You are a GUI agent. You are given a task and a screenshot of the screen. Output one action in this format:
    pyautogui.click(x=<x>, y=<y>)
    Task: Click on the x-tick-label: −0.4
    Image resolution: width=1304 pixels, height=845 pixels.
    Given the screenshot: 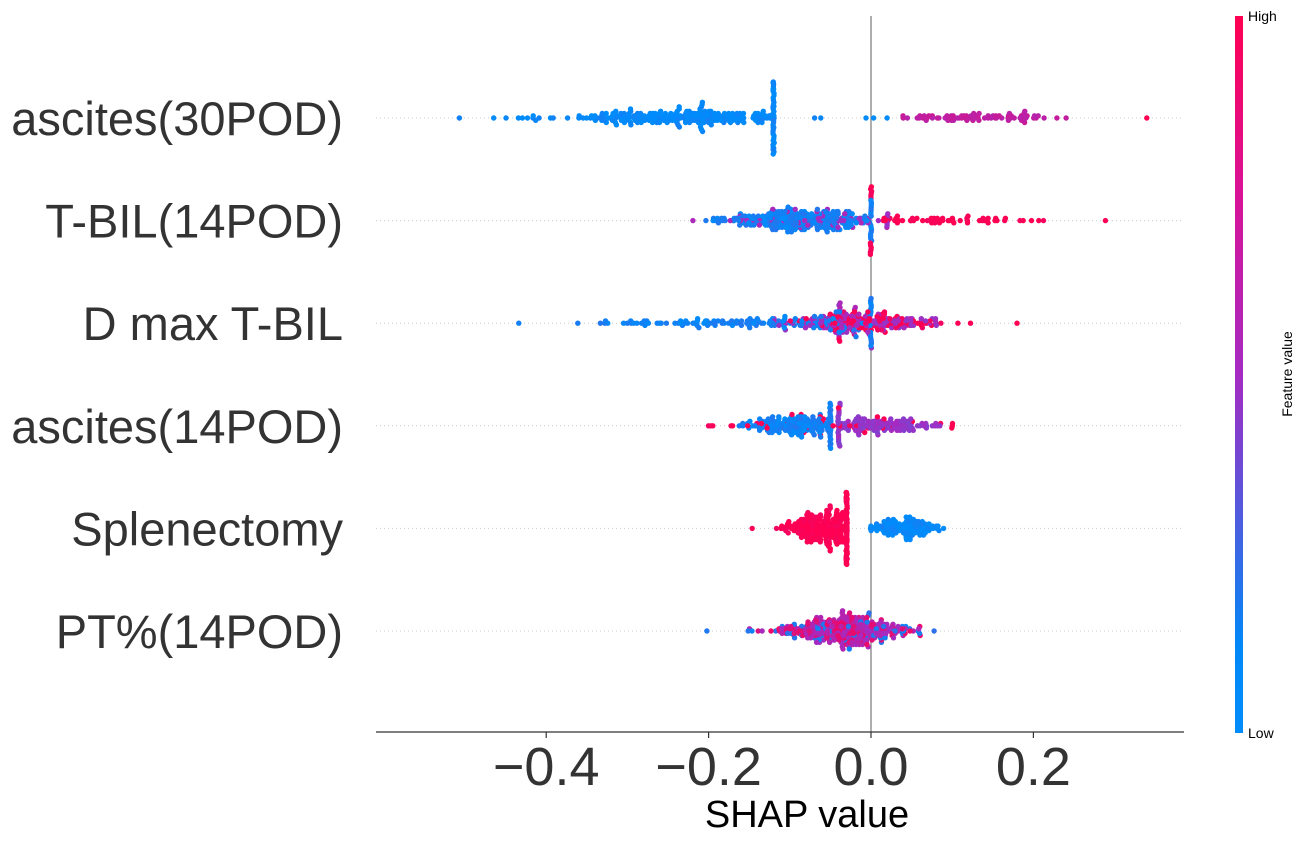 What is the action you would take?
    pyautogui.click(x=546, y=767)
    